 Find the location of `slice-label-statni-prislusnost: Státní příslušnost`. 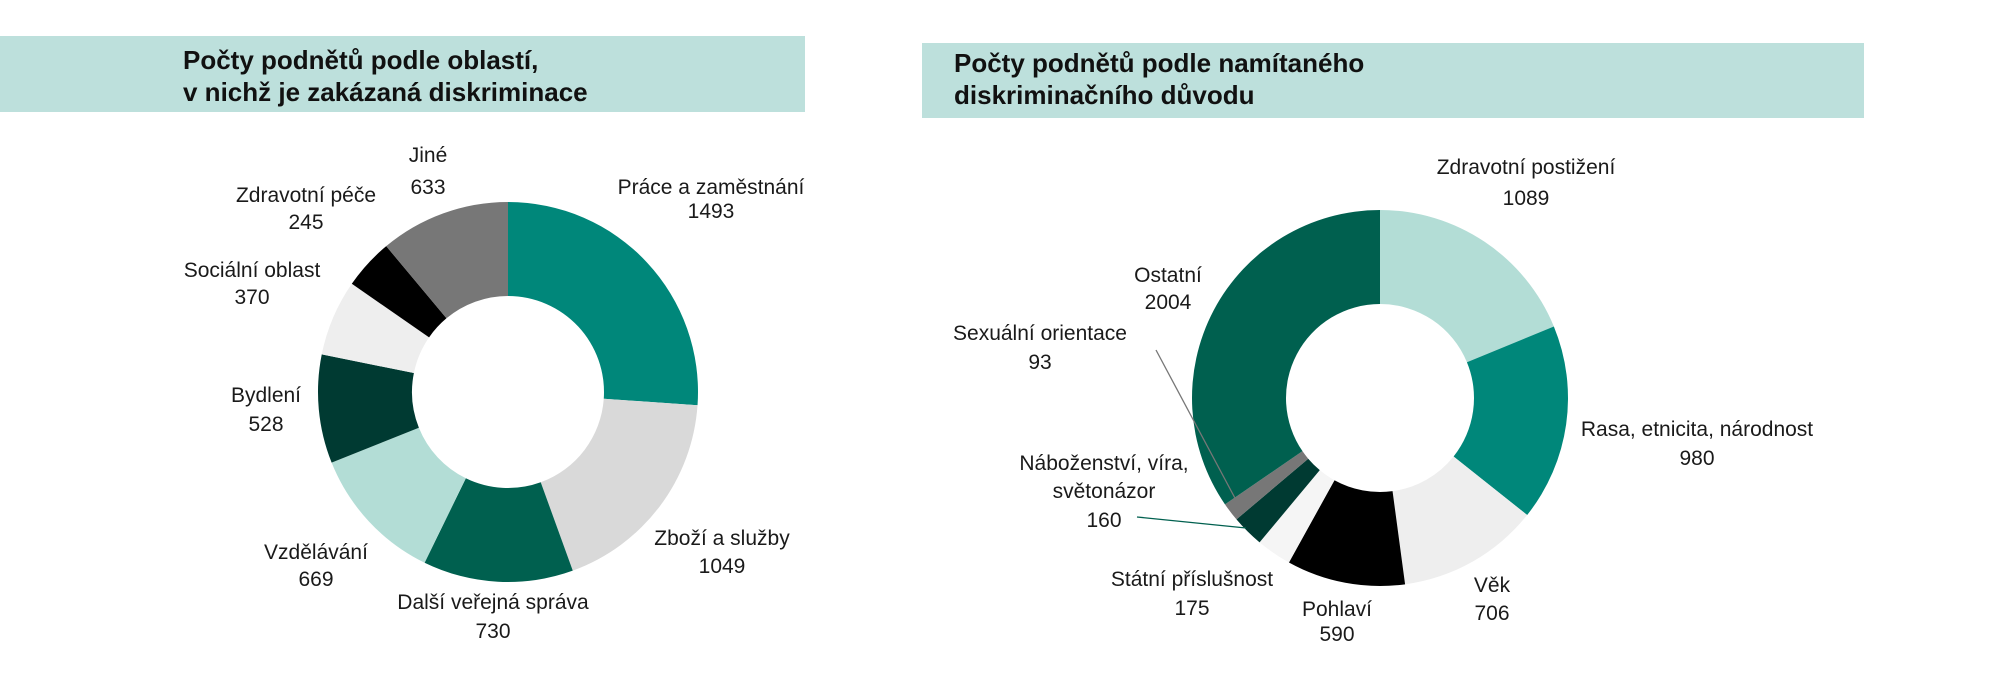

slice-label-statni-prislusnost: Státní příslušnost is located at coordinates (1192, 579).